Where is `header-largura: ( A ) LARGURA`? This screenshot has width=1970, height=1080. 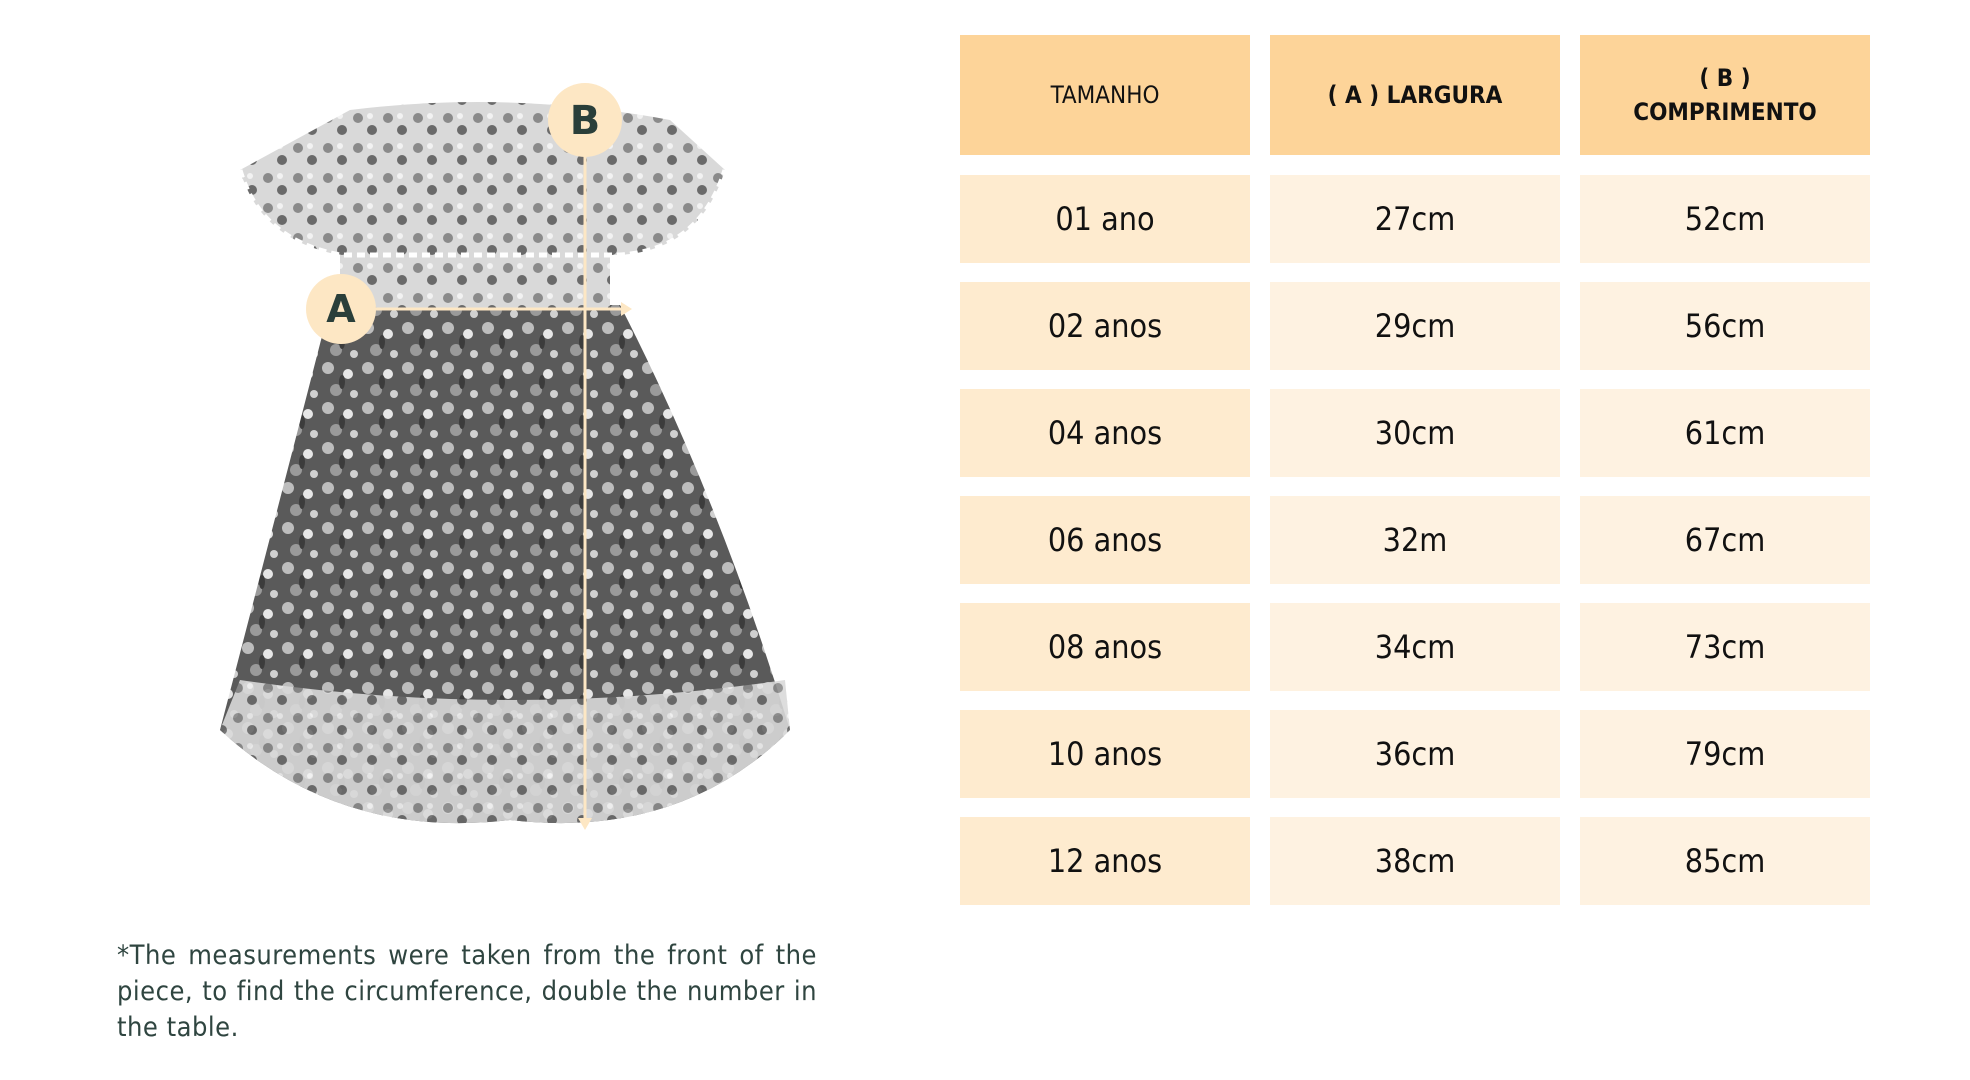
header-largura: ( A ) LARGURA is located at coordinates (1415, 95).